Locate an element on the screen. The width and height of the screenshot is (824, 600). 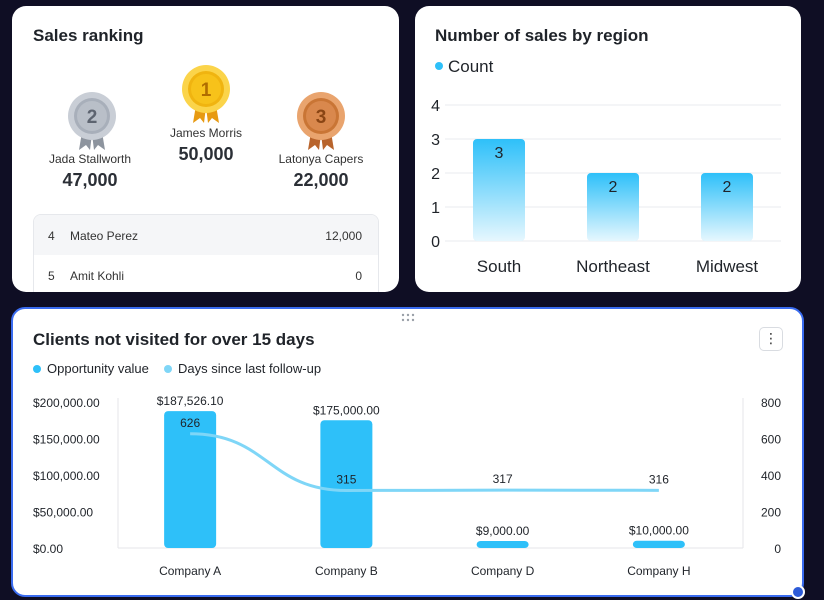
y-right-tick-label: 200 is located at coordinates (771, 513).